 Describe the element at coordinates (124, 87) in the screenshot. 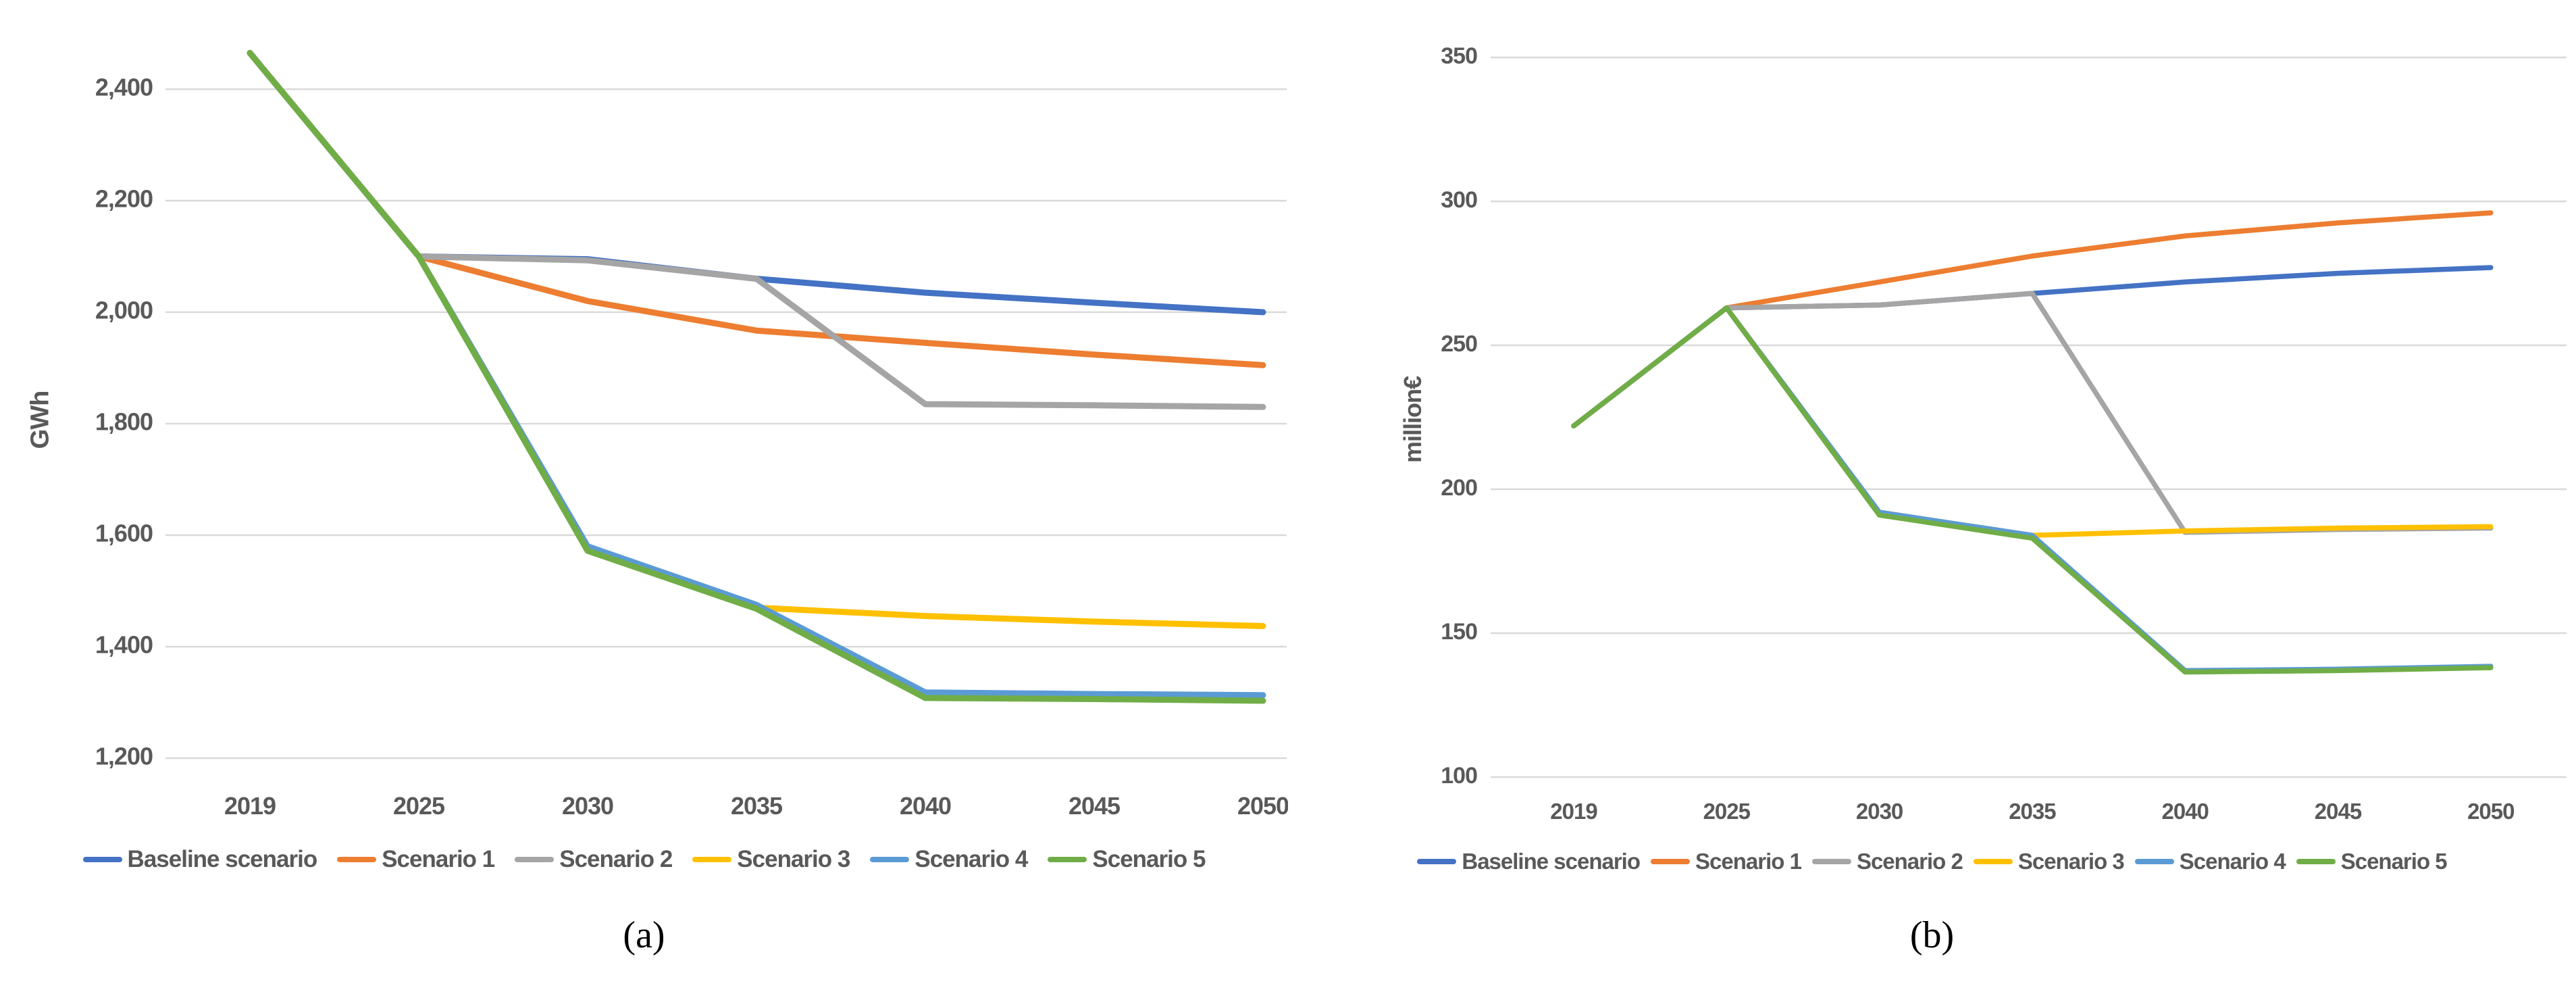

I see `y-tick-label: 2,400` at that location.